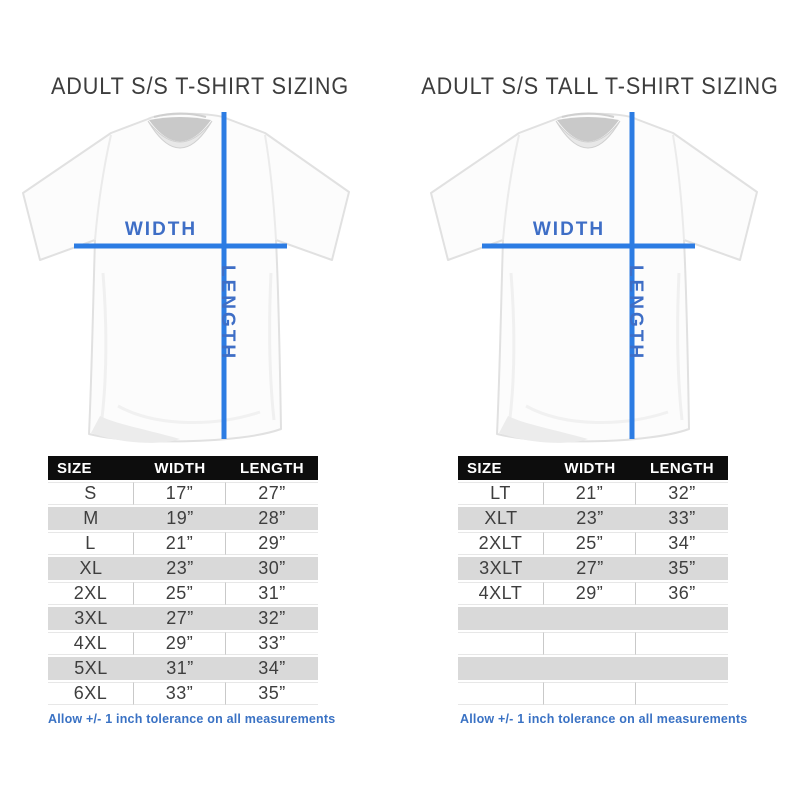 This screenshot has width=800, height=800. What do you see at coordinates (501, 543) in the screenshot?
I see `size-cell: 2XLT` at bounding box center [501, 543].